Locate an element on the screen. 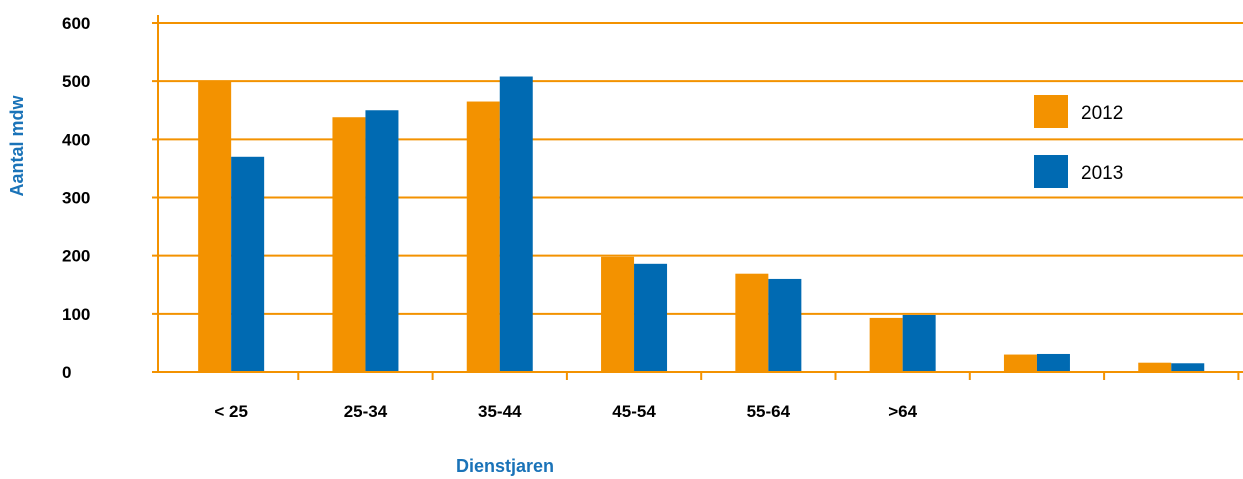 Image resolution: width=1243 pixels, height=479 pixels. x-tick-label: 25-34 is located at coordinates (366, 411).